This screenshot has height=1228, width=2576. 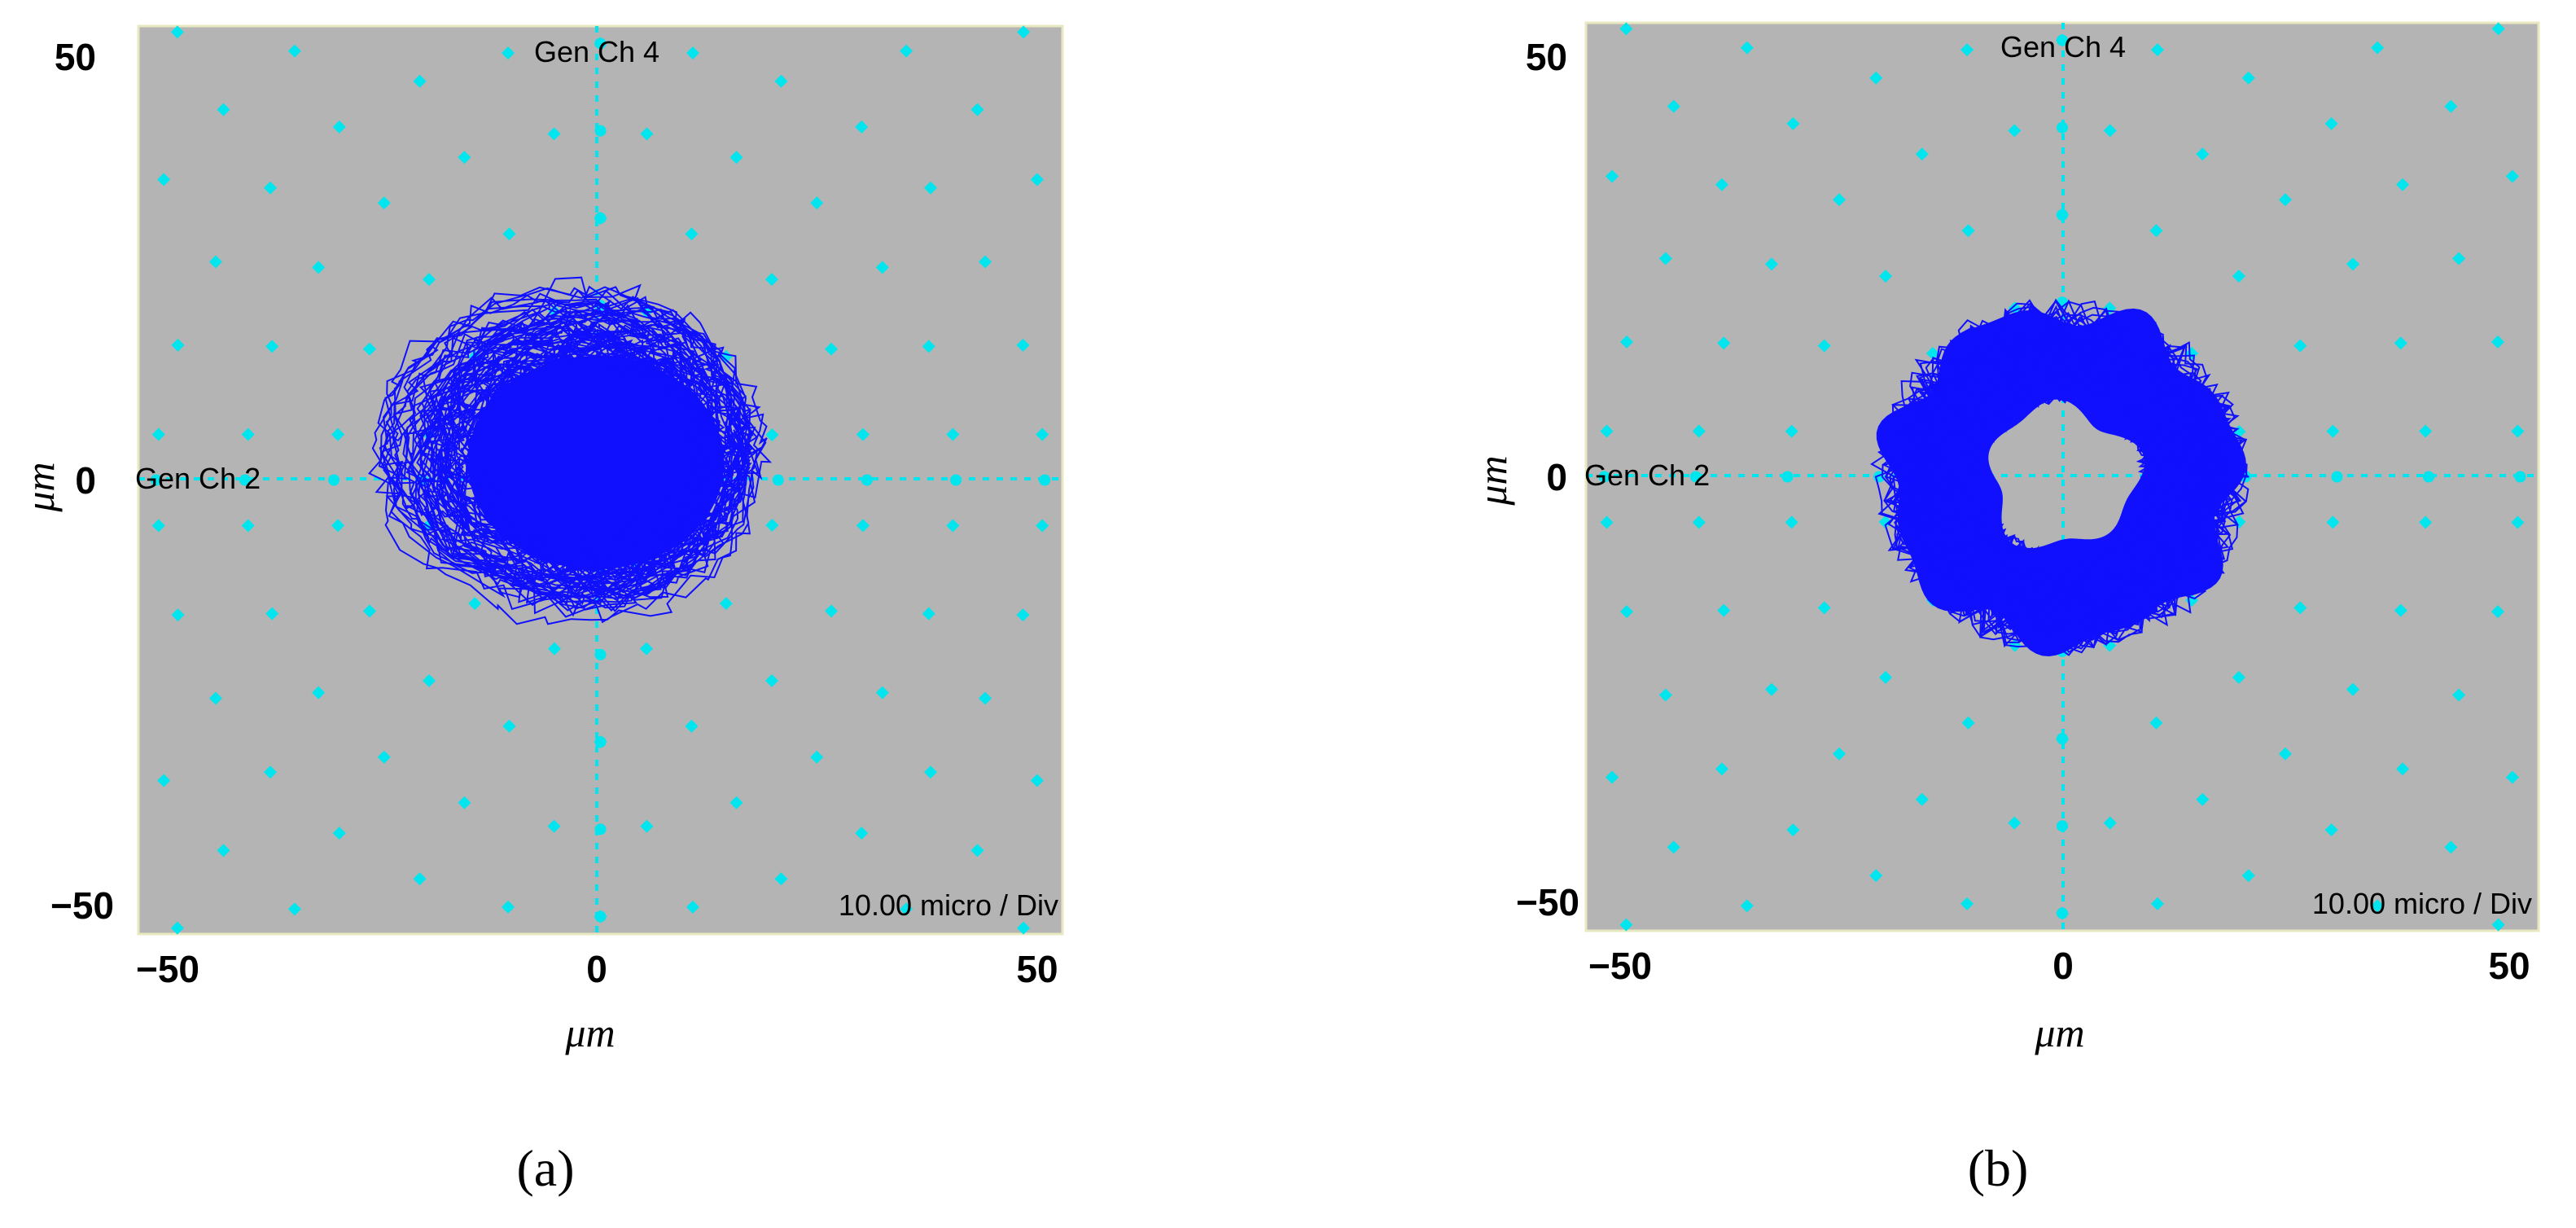 What do you see at coordinates (85, 480) in the screenshot?
I see `y-tick-label-a-mid: 0` at bounding box center [85, 480].